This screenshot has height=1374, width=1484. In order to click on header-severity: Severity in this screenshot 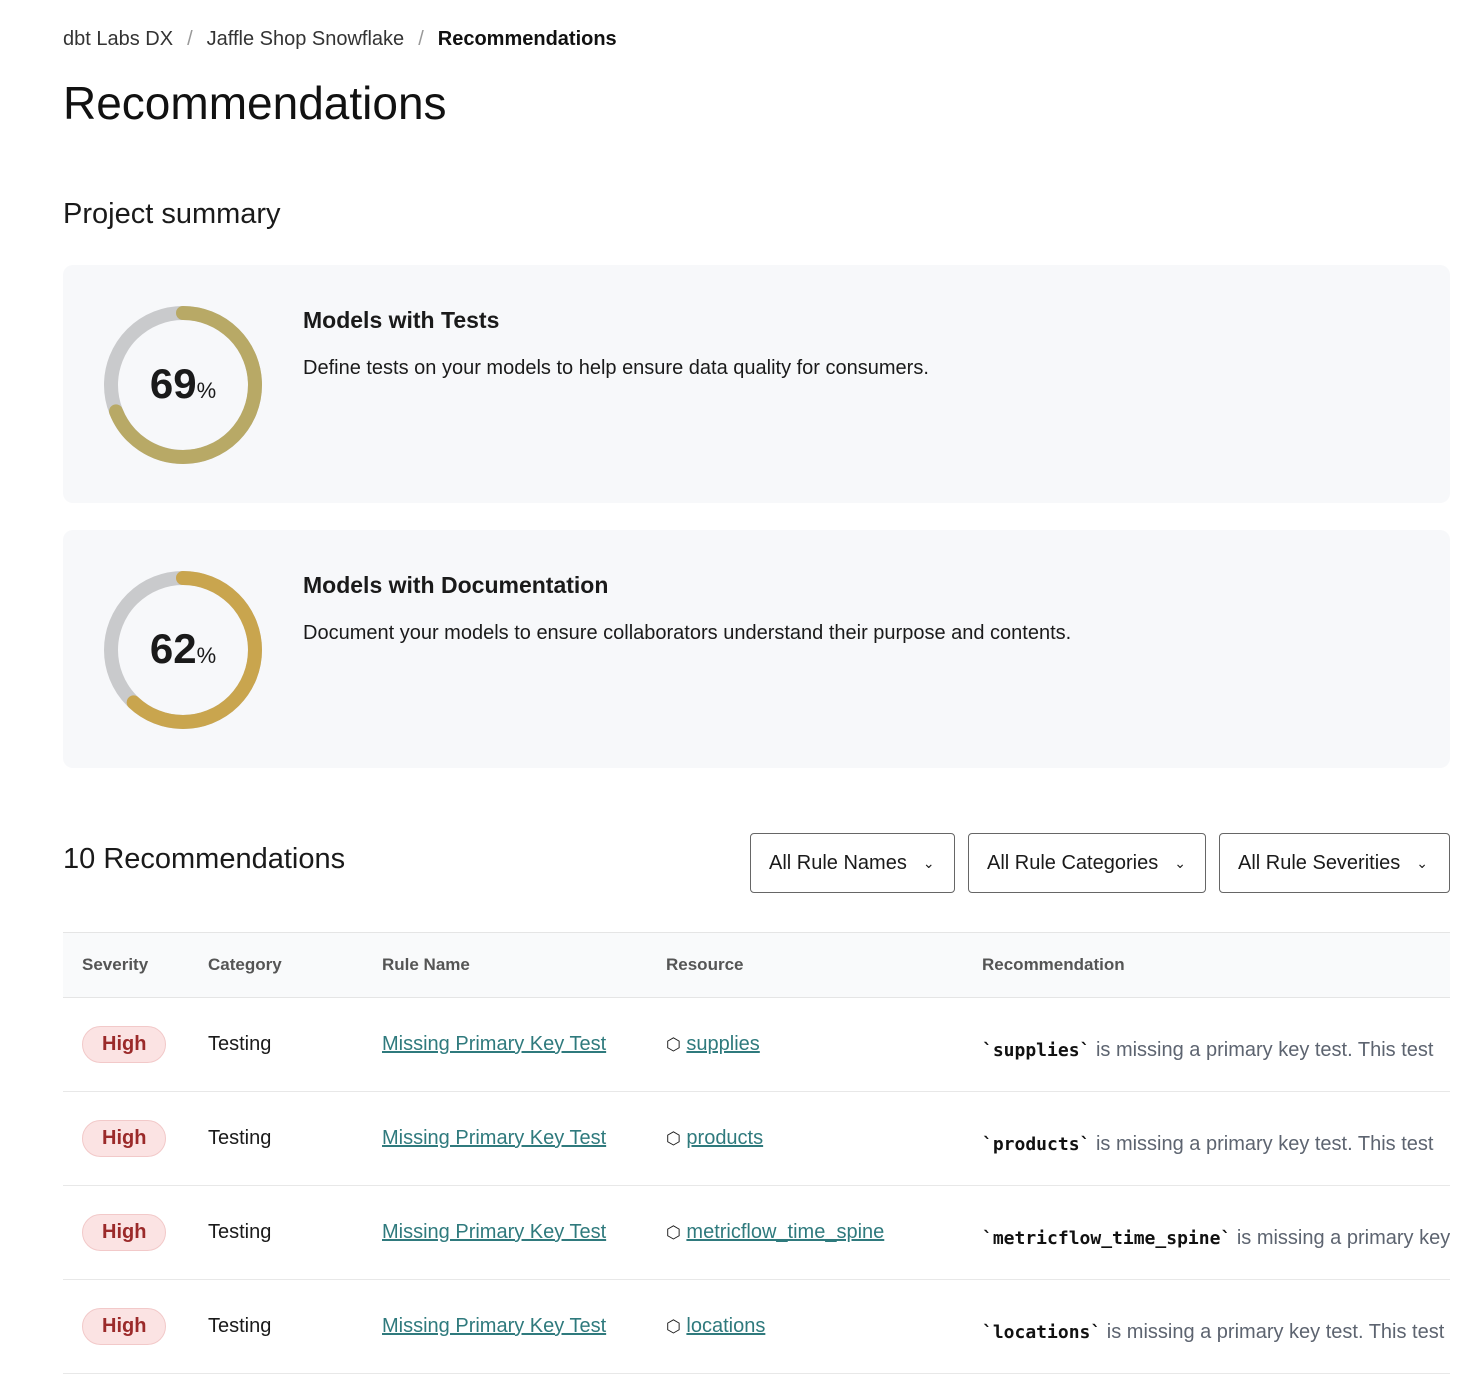, I will do `click(135, 965)`.